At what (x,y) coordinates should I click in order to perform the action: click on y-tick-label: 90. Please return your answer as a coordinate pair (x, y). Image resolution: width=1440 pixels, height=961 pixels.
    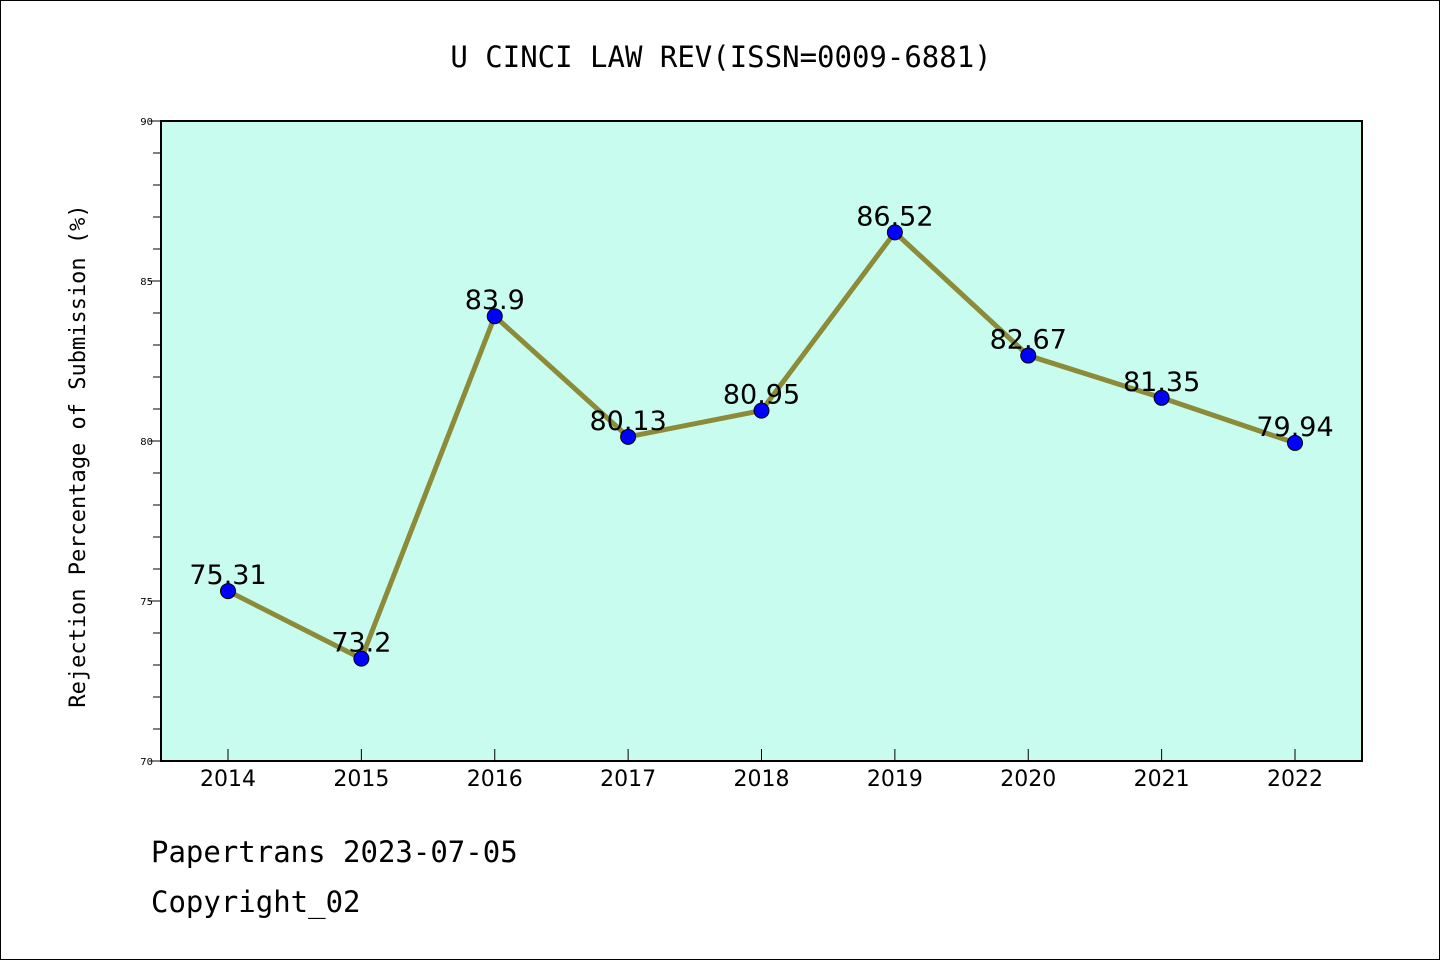
    Looking at the image, I should click on (146, 122).